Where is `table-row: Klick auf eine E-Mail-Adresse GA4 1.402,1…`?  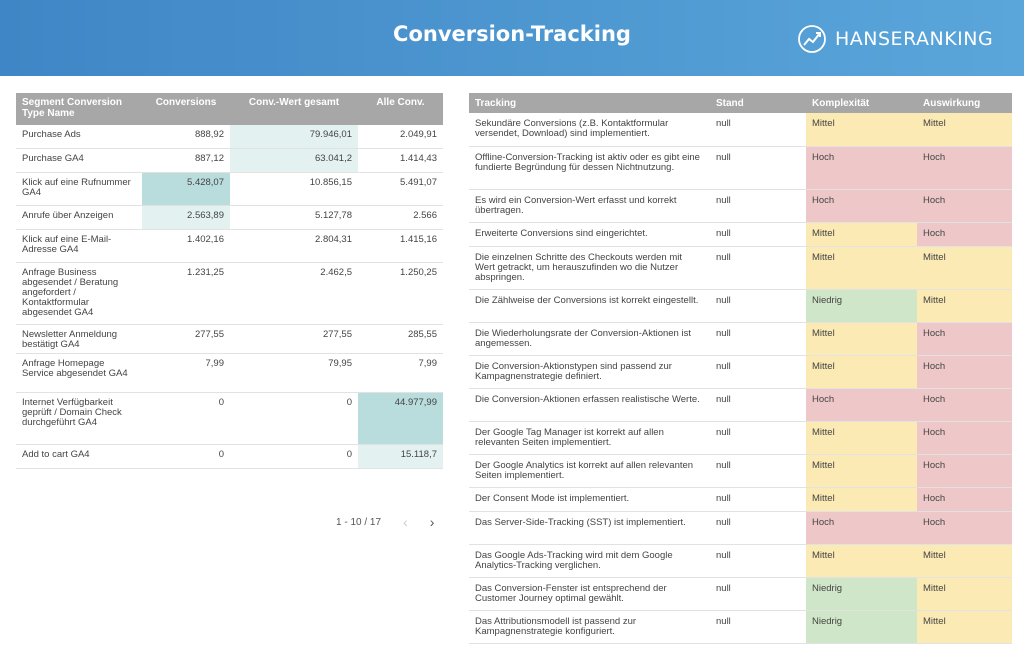
table-row: Klick auf eine E-Mail-Adresse GA4 1.402,1… is located at coordinates (229, 246).